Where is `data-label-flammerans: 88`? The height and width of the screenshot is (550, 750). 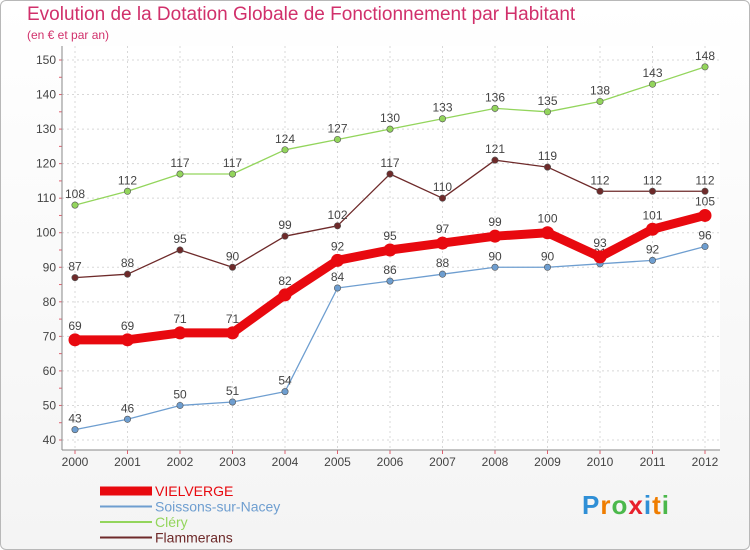 data-label-flammerans: 88 is located at coordinates (128, 263).